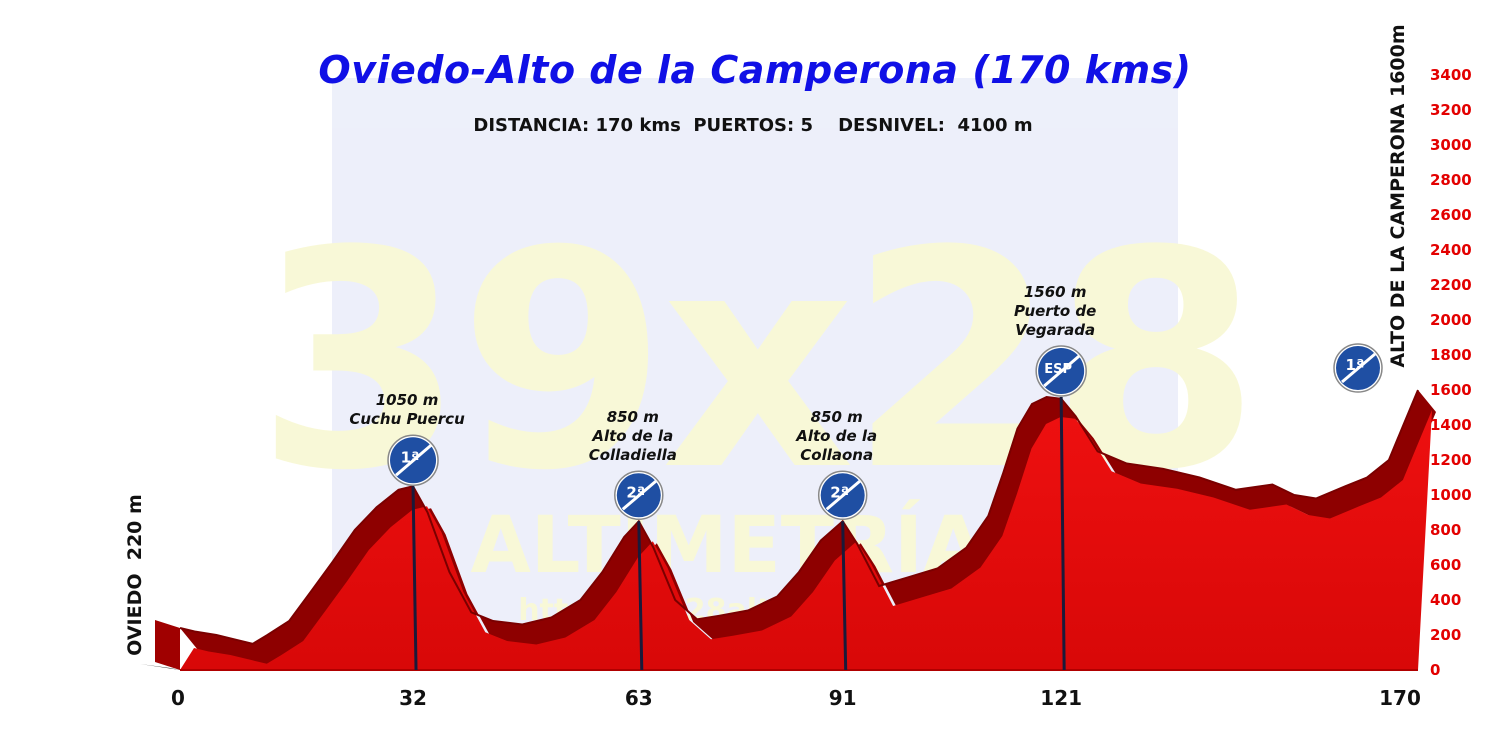  Describe the element at coordinates (1400, 698) in the screenshot. I see `x-tick-label: 170` at that location.